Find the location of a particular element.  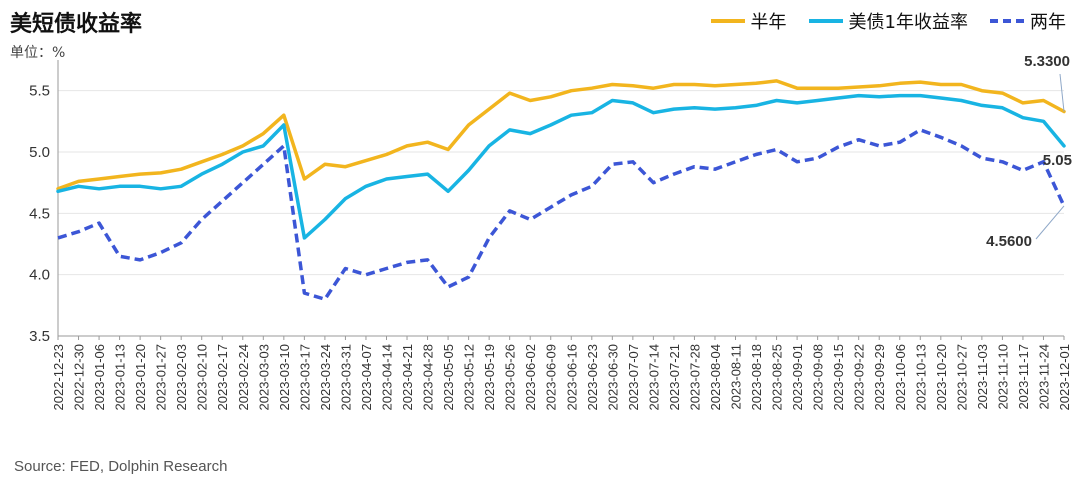

x-tick-label: 2023-03-31 is located at coordinates (345, 377).